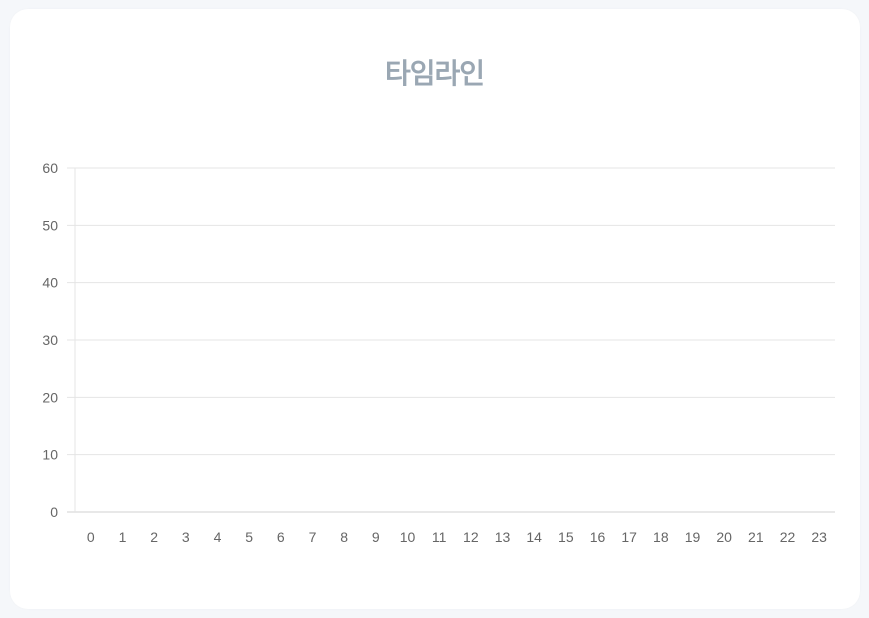 This screenshot has height=618, width=869. What do you see at coordinates (50, 283) in the screenshot?
I see `y-tick-label: 40` at bounding box center [50, 283].